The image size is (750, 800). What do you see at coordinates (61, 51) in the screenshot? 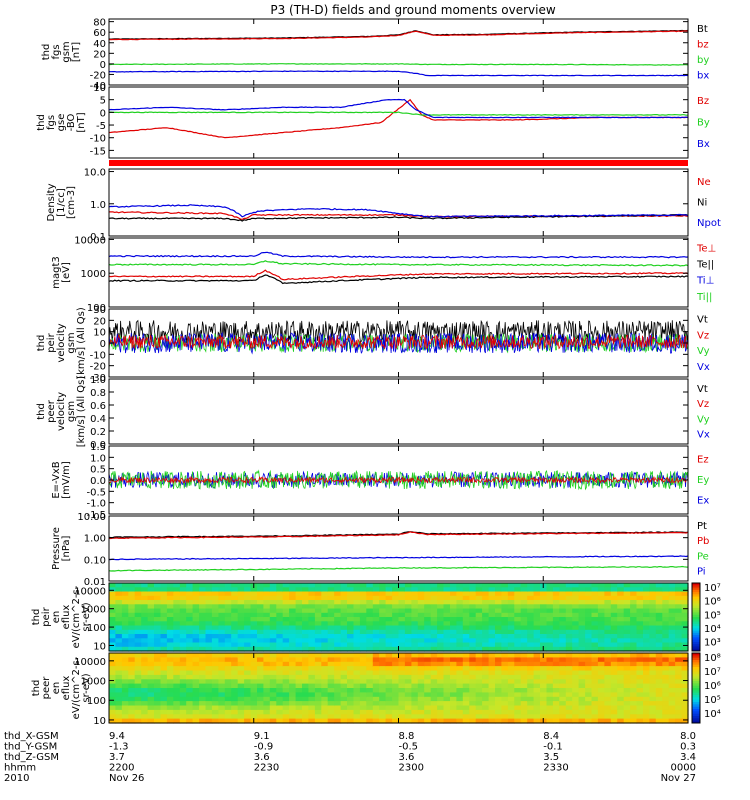
I see `y-axis-label: thd fgs gsm [nT]` at bounding box center [61, 51].